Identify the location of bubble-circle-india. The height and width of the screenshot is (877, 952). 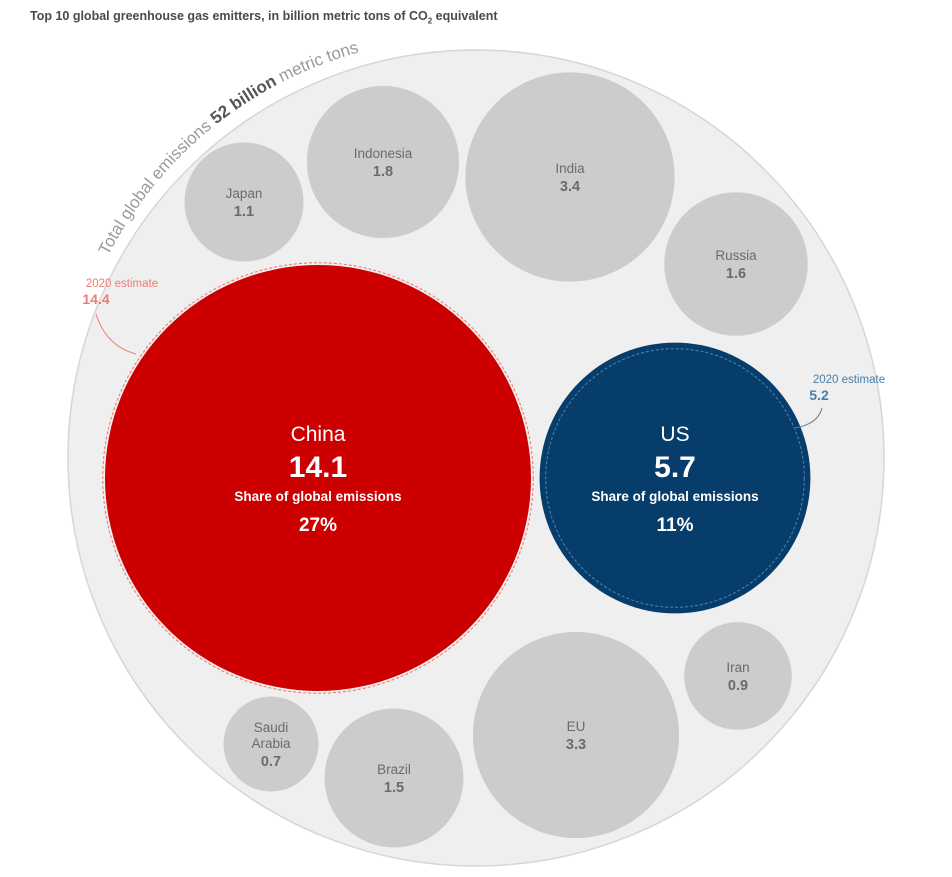
(570, 177).